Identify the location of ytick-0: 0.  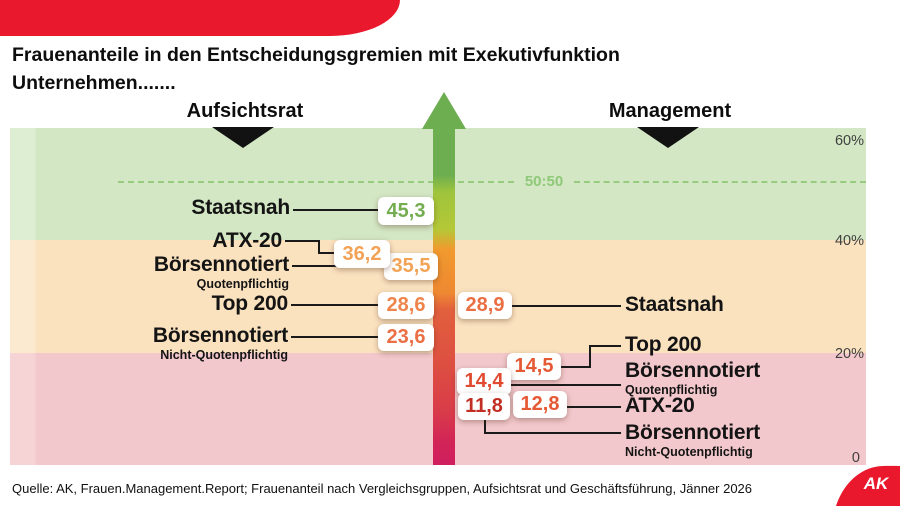
(855, 458).